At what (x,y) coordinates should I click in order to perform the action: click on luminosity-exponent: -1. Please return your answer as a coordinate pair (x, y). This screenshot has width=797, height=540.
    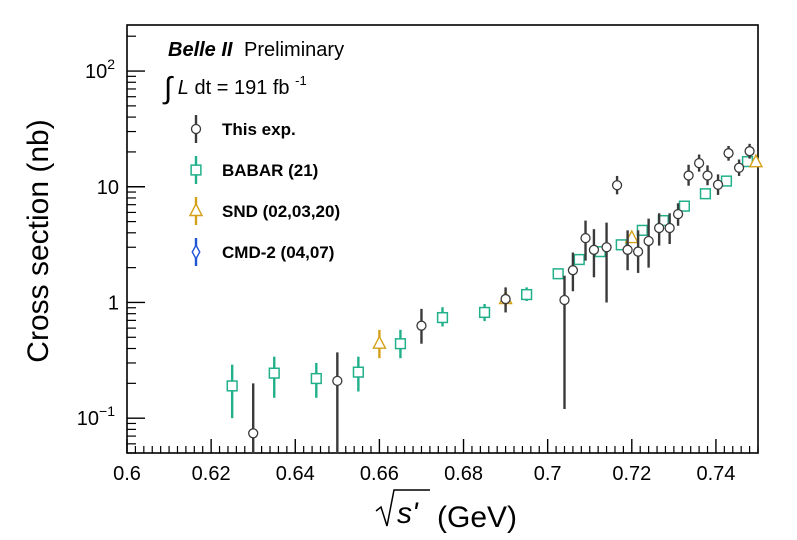
    Looking at the image, I should click on (301, 80).